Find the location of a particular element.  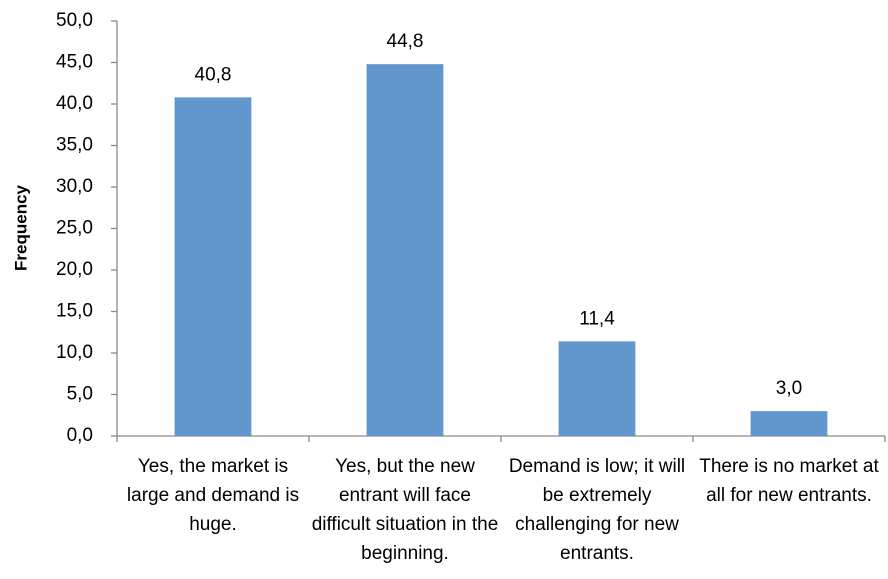

y-tick-label: 30,0 is located at coordinates (74, 186).